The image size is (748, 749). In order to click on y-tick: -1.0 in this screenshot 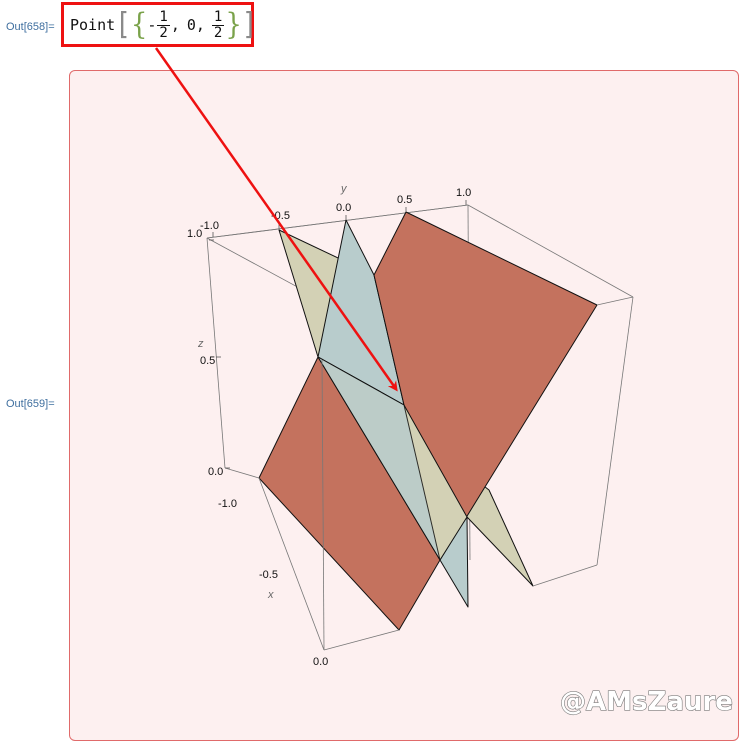, I will do `click(209, 226)`.